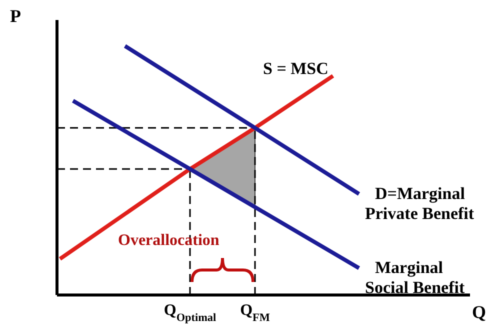  Describe the element at coordinates (479, 312) in the screenshot. I see `x-axis-title: Q` at that location.